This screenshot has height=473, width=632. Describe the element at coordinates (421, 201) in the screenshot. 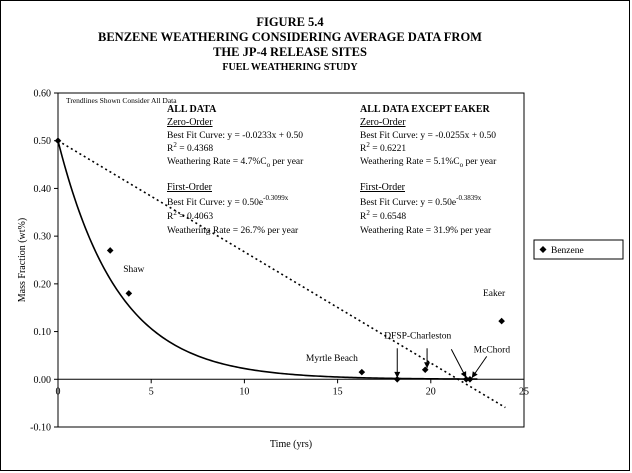

I see `stats-except-first-fit: Best Fit Curve: y = 0.50e-0.3839x` at that location.